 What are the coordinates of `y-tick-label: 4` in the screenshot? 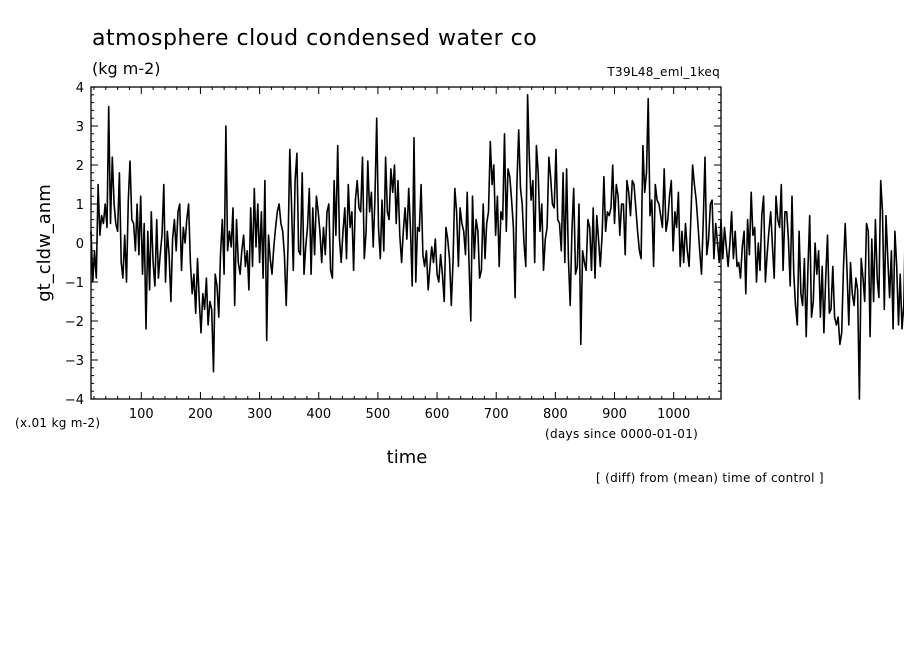 It's located at (80, 88).